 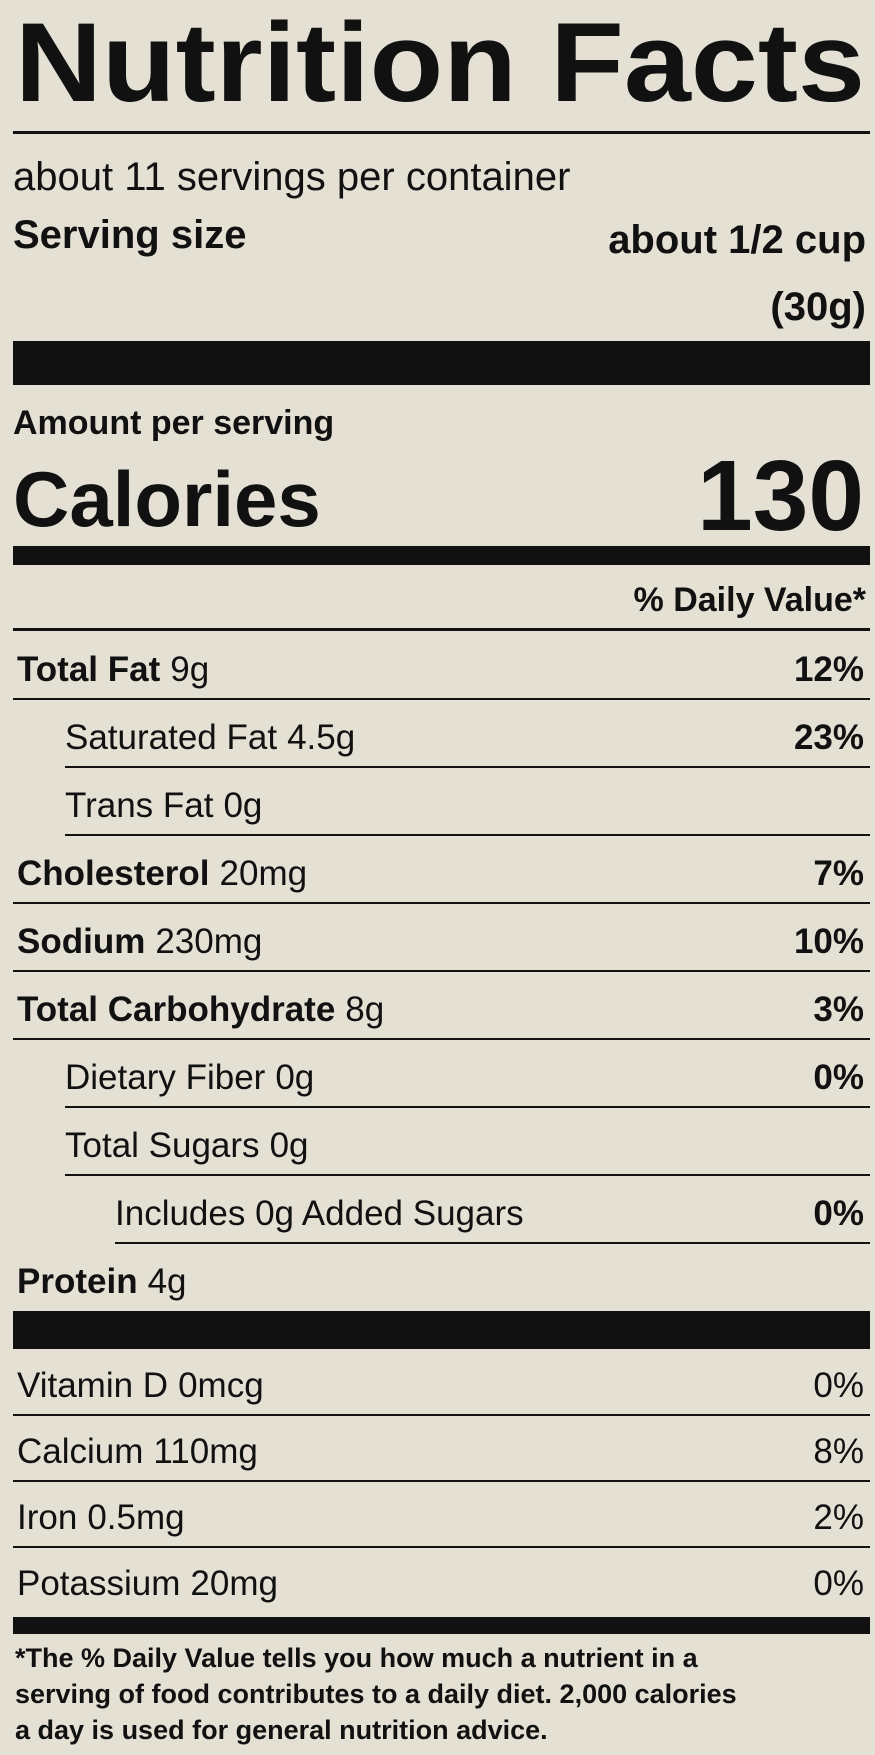 I want to click on nutrient-row: Iron 0.5mg, so click(x=101, y=1517).